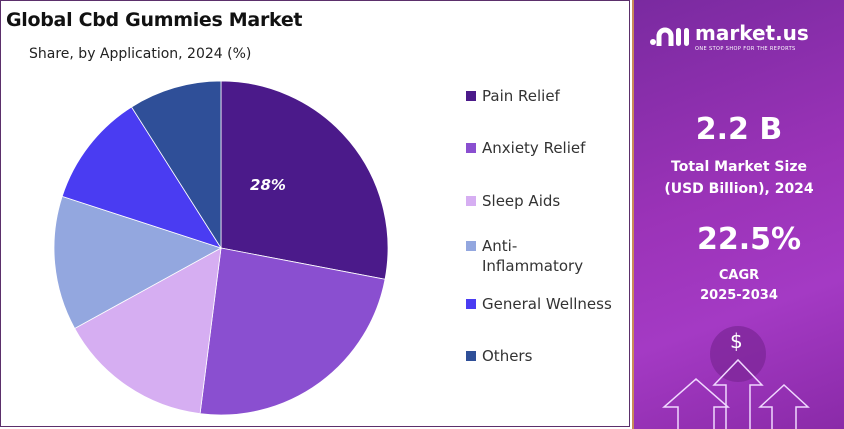  Describe the element at coordinates (745, 49) in the screenshot. I see `brand-tagline: ONE STOP SHOP FOR THE REPORTS` at that location.